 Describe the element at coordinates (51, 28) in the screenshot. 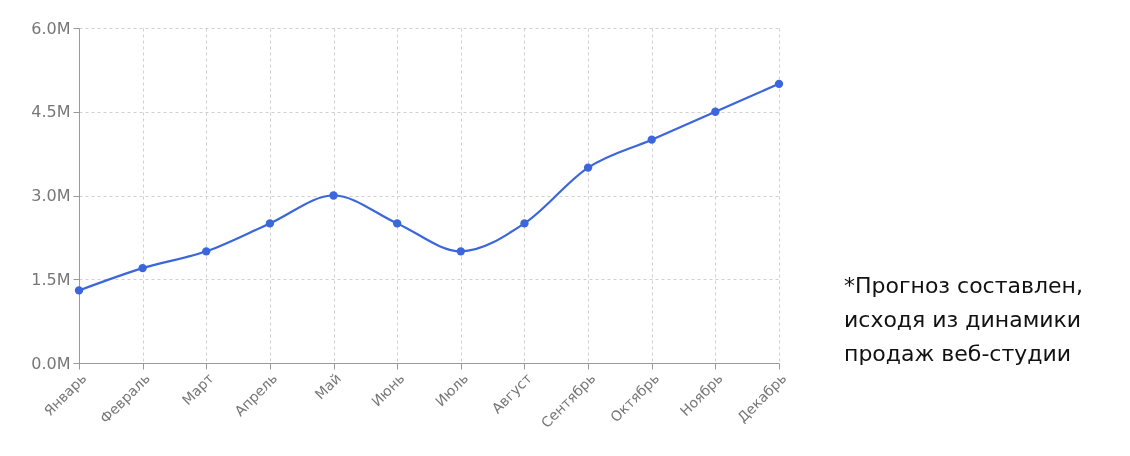

I see `y-tick-label: 6.0M` at that location.